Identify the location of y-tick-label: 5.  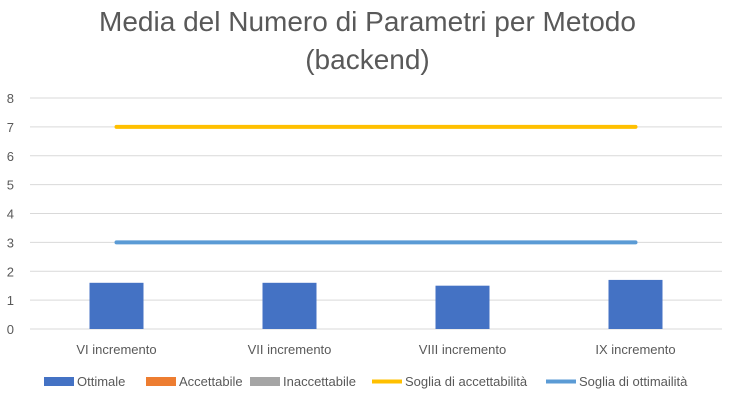
(10, 185).